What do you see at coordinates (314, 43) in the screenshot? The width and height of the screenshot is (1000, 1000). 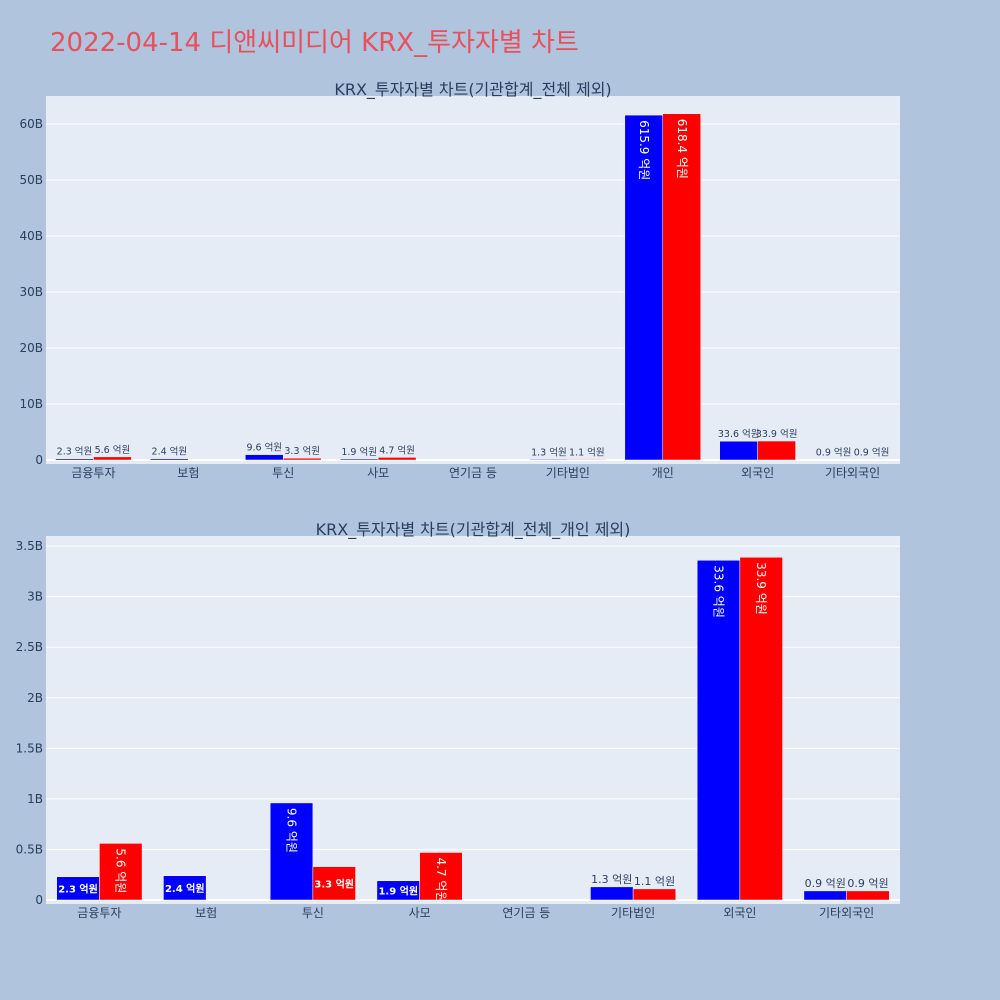 I see `page-title: 2022-04-14 디앤씨미디어 KRX_투자자별 차트` at bounding box center [314, 43].